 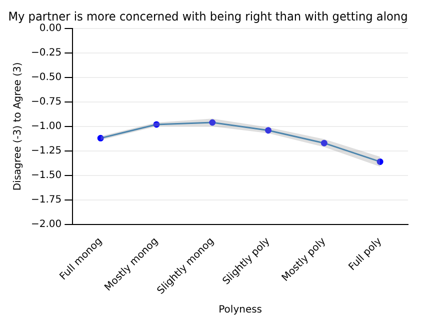 I want to click on y-tick-label: −2.00, so click(x=46, y=224).